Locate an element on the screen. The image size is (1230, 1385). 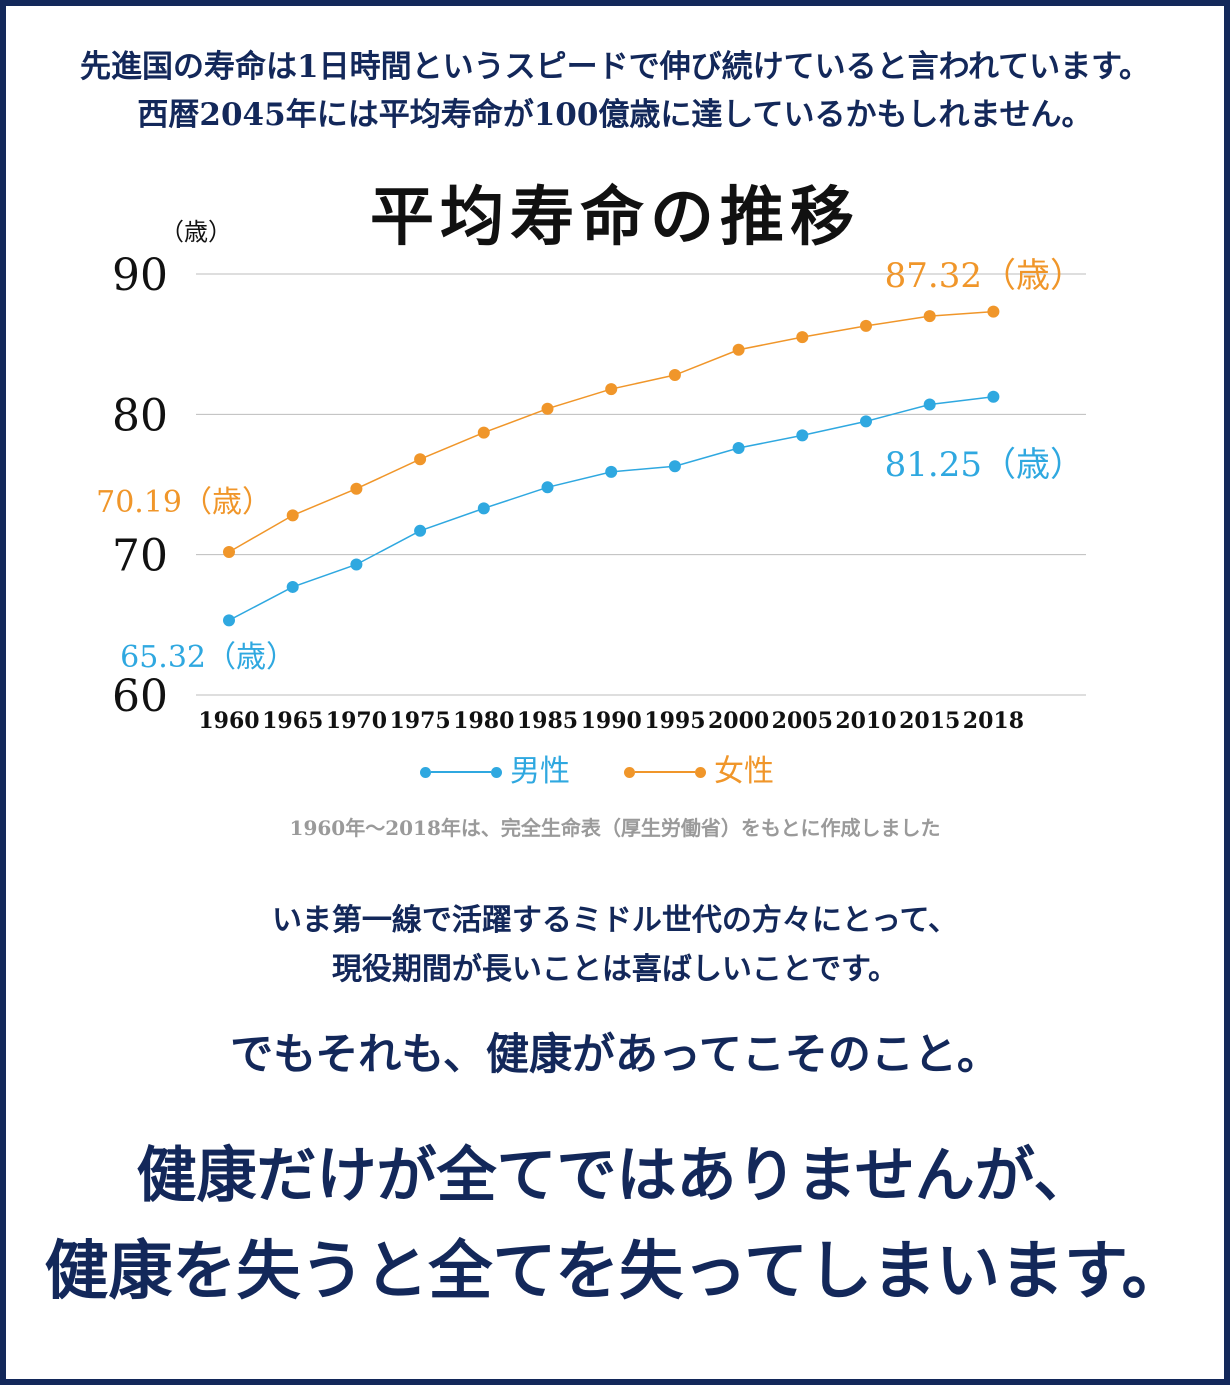
legend-female-label: 女性 is located at coordinates (744, 771).